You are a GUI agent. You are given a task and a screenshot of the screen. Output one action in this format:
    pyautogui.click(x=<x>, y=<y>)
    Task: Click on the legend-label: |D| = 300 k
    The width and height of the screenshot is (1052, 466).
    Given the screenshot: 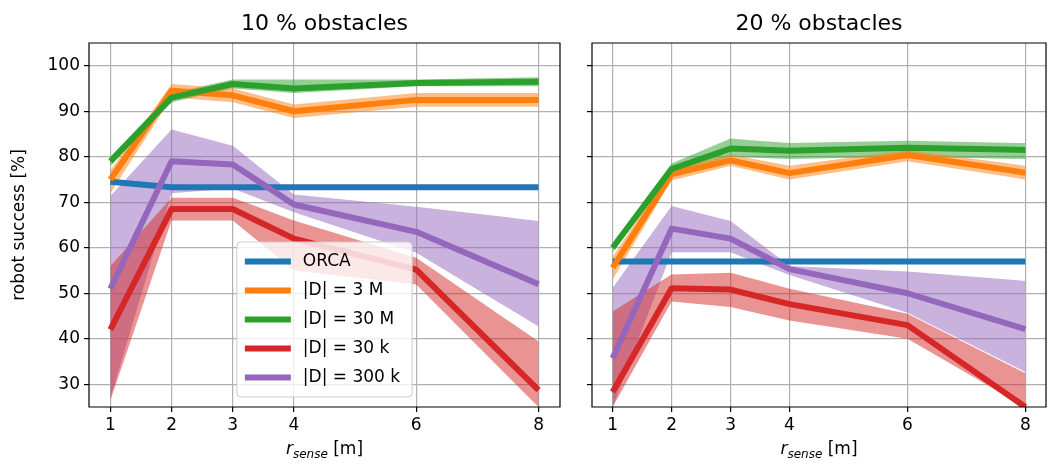 What is the action you would take?
    pyautogui.click(x=351, y=375)
    